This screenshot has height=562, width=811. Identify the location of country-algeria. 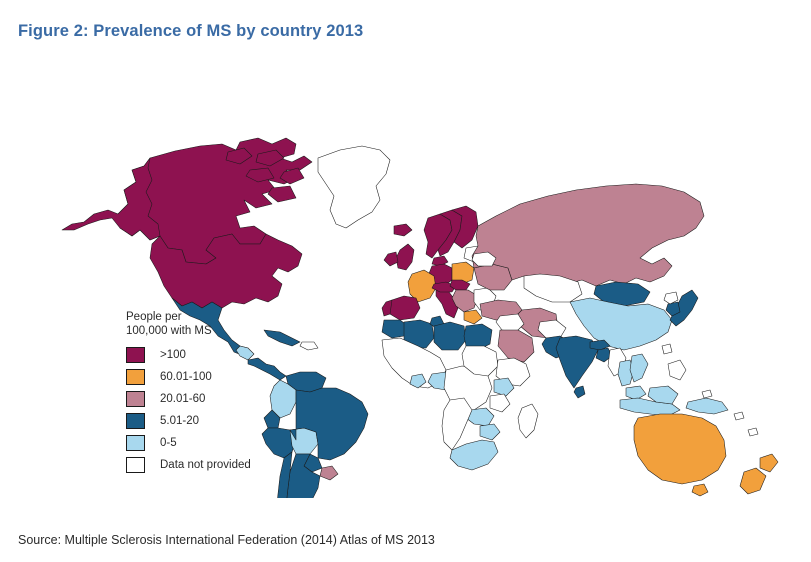
(419, 334).